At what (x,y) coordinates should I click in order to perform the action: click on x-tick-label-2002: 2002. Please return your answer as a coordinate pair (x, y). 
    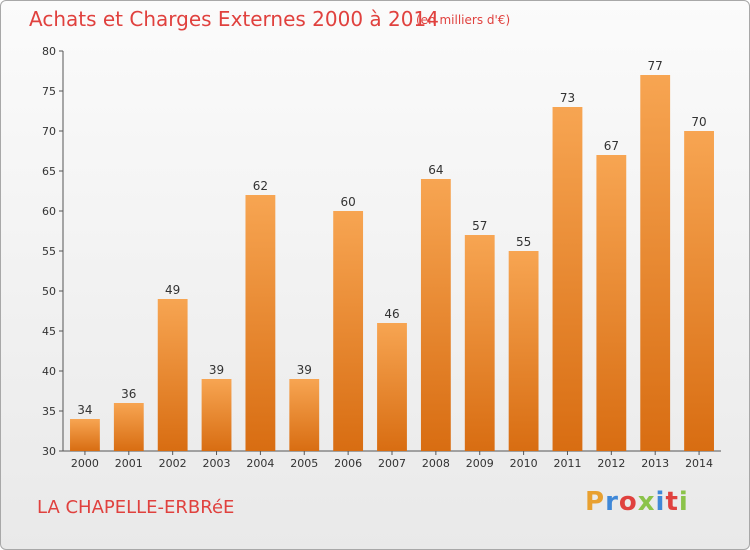
    Looking at the image, I should click on (173, 463).